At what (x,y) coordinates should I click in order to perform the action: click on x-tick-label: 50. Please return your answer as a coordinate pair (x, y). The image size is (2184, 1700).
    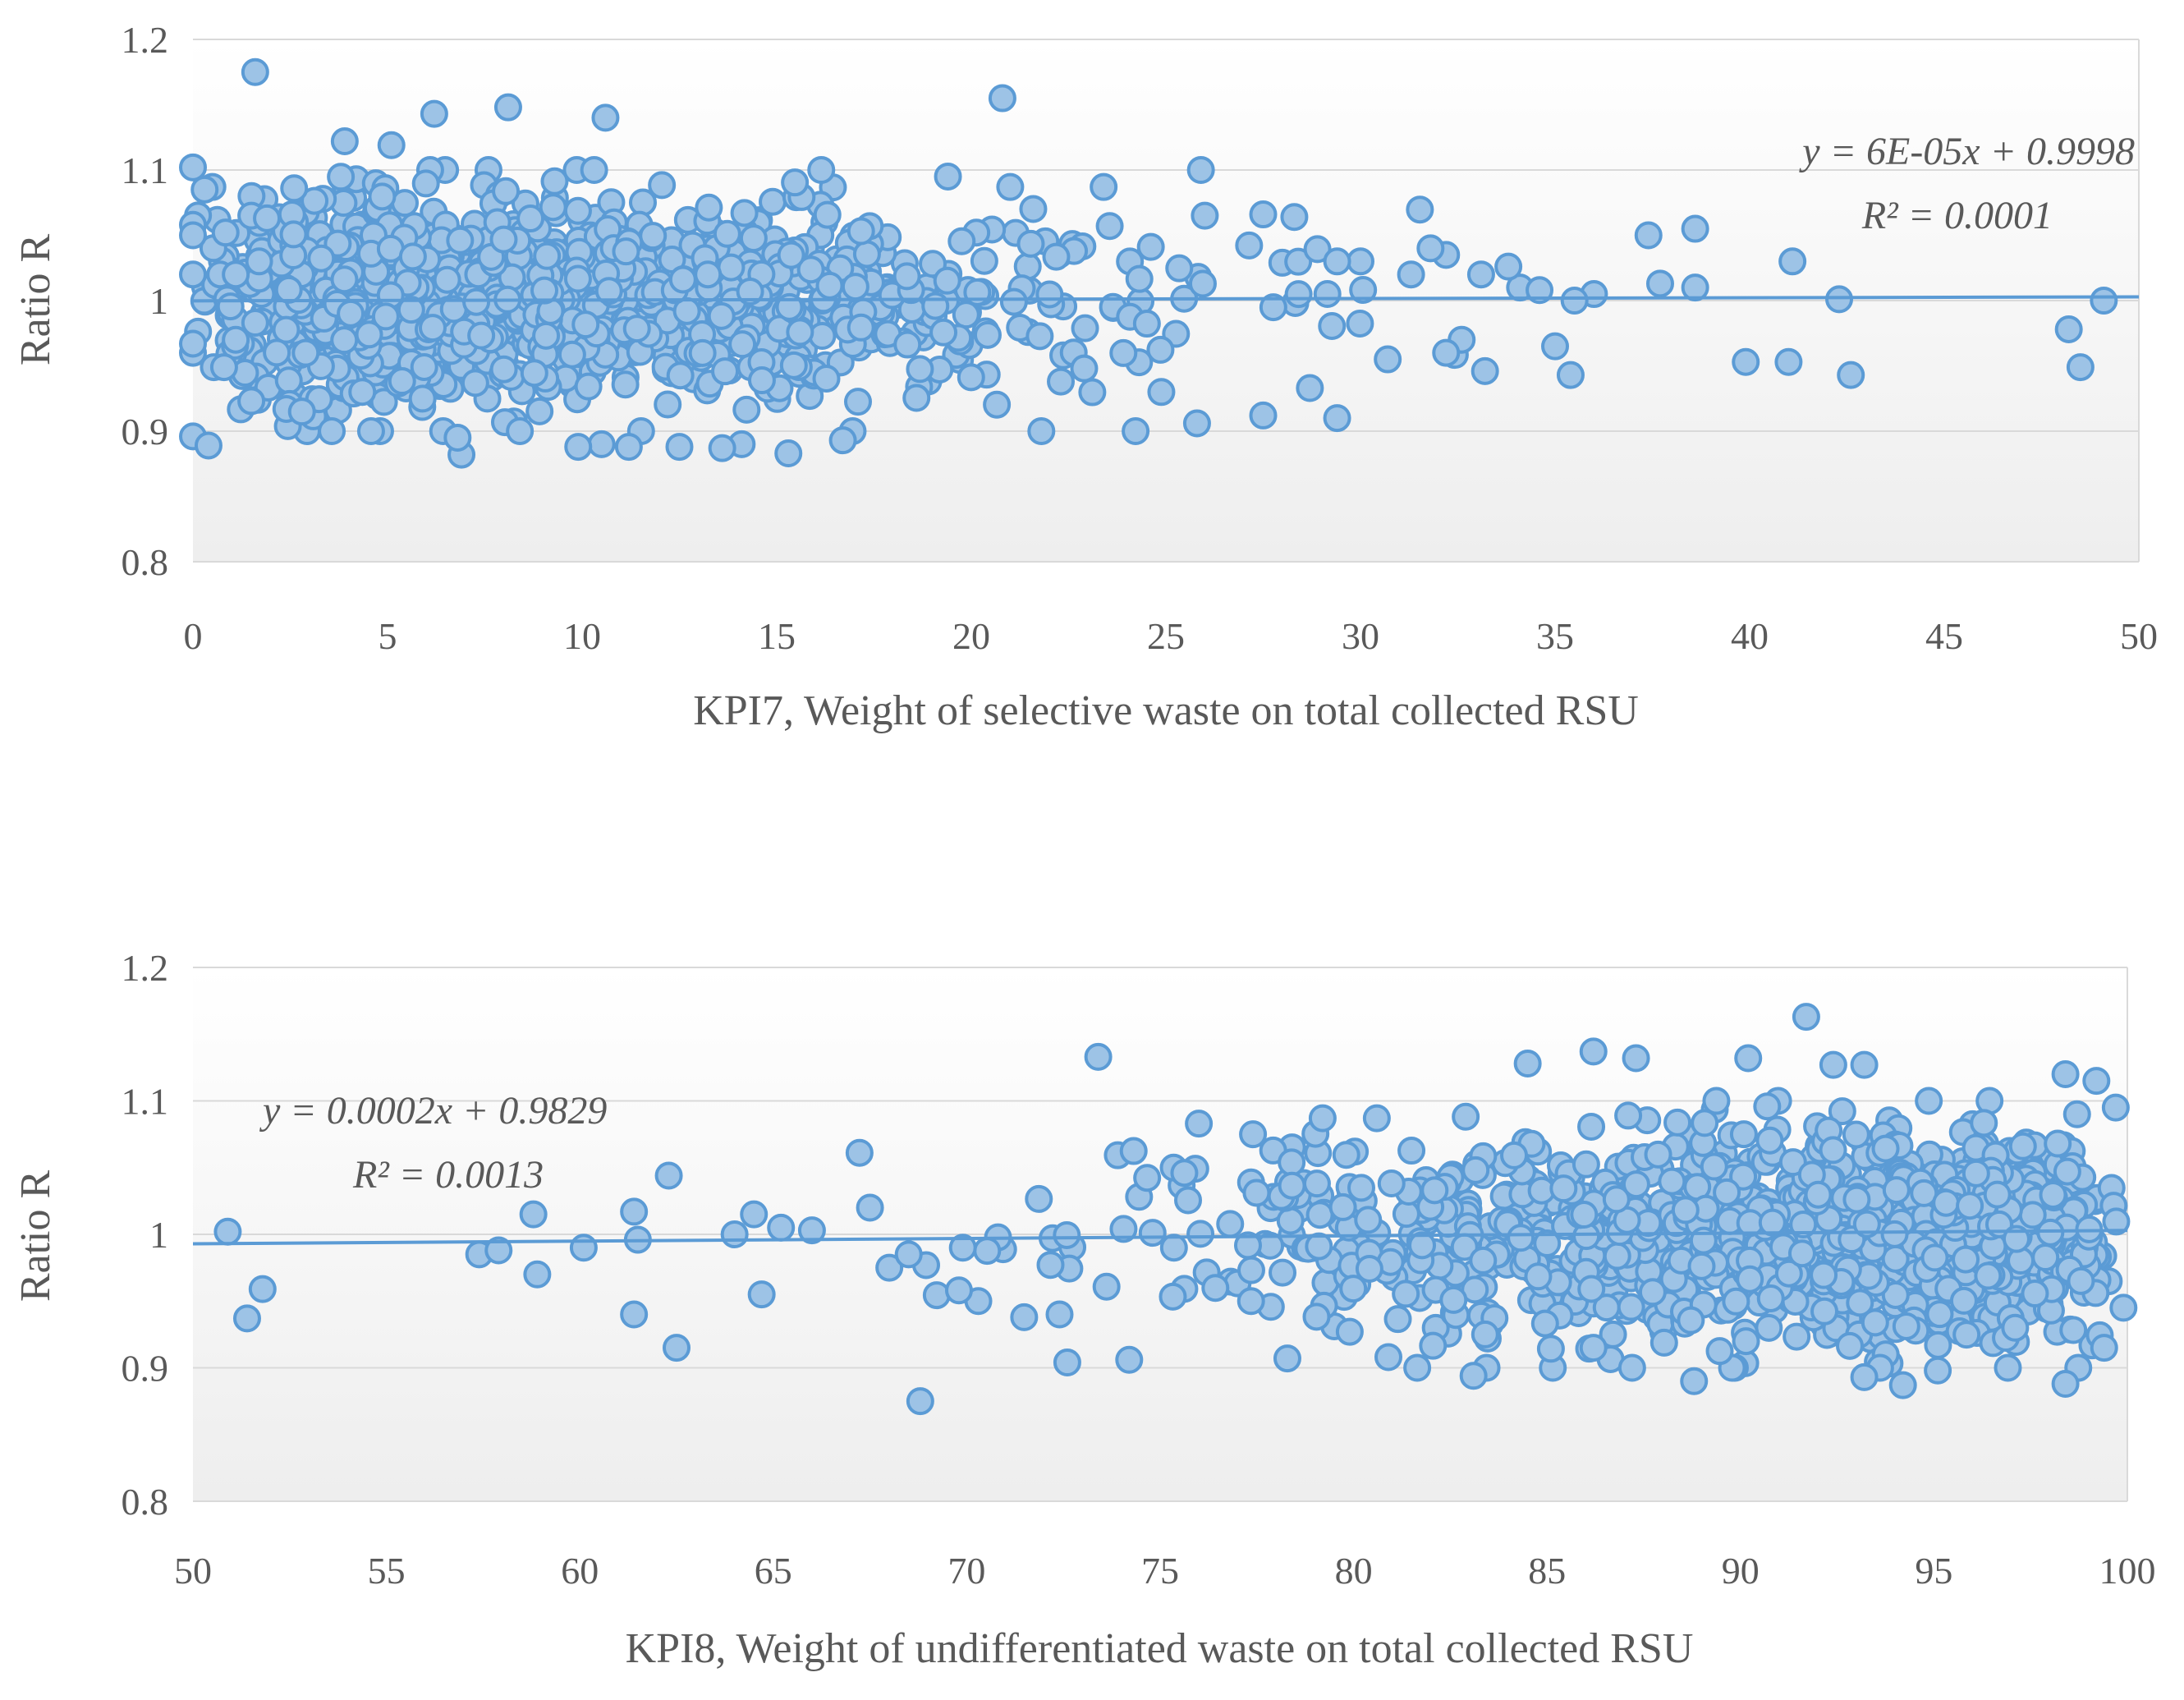
    Looking at the image, I should click on (193, 1571).